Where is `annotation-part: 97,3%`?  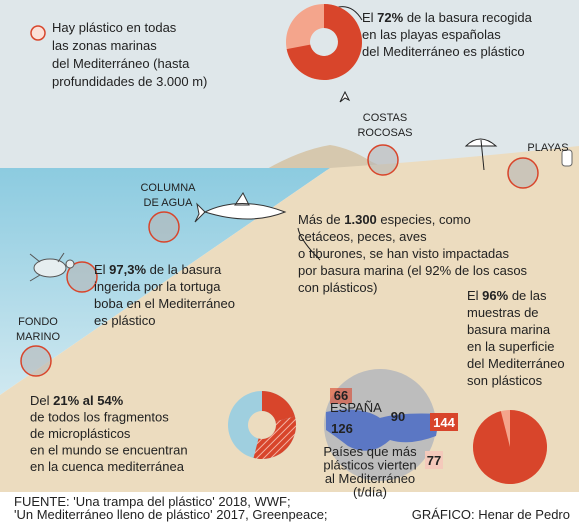 annotation-part: 97,3% is located at coordinates (127, 269).